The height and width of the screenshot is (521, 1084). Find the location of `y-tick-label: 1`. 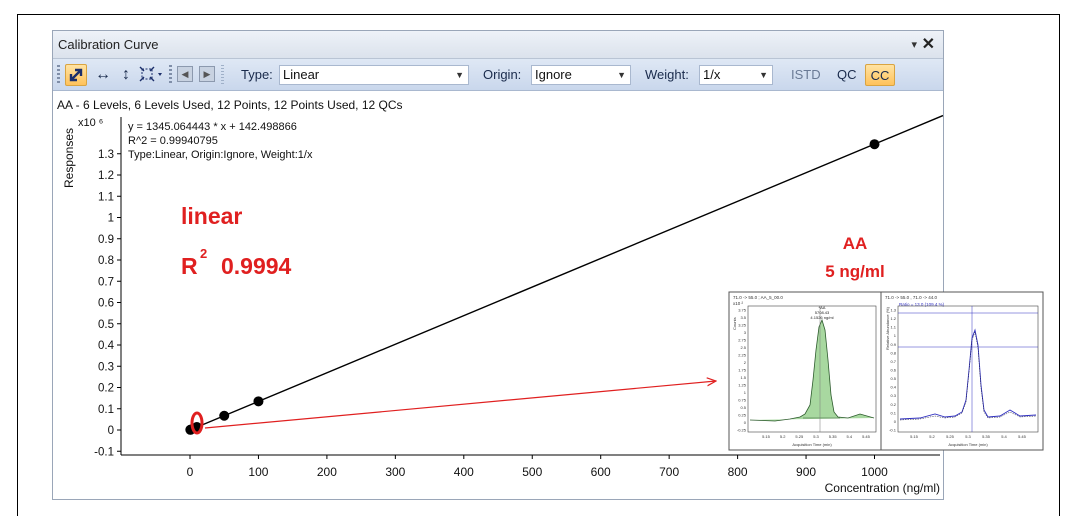

y-tick-label: 1 is located at coordinates (111, 219).